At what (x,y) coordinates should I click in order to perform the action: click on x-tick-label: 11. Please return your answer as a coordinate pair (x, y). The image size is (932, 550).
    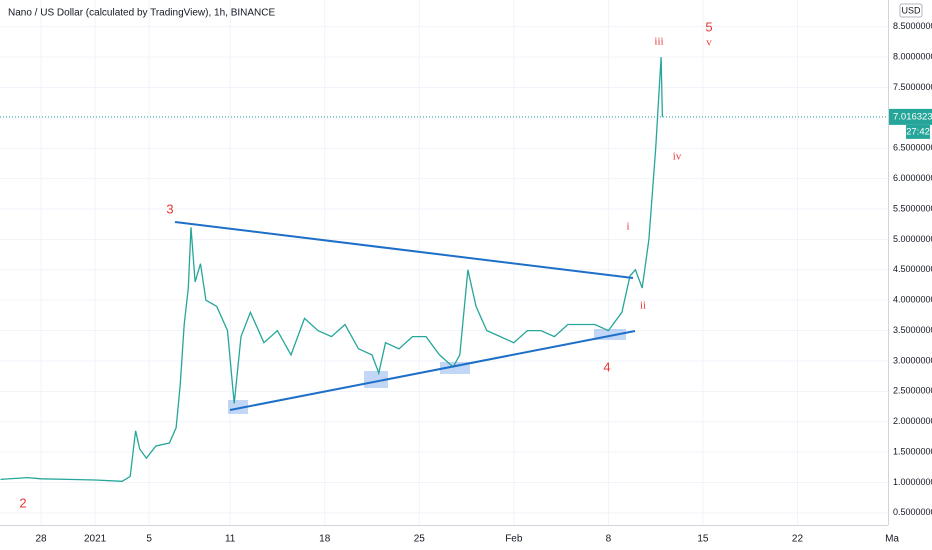
    Looking at the image, I should click on (230, 539).